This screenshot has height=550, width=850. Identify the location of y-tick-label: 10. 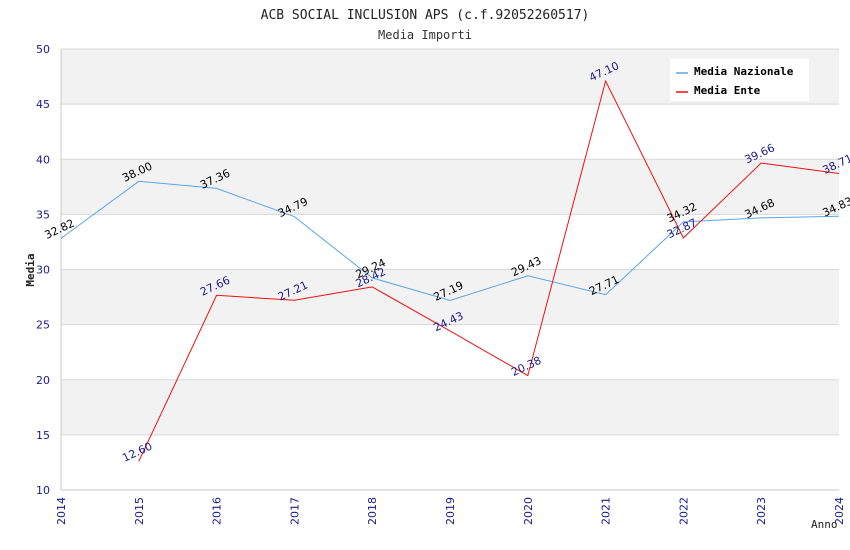
(43, 490).